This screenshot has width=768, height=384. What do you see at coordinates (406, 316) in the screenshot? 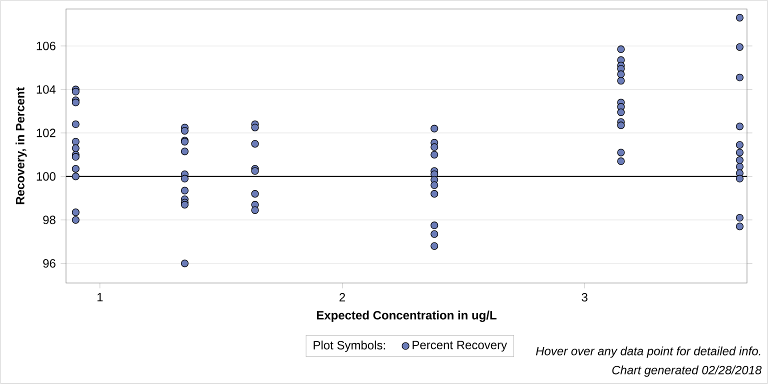
I see `x-axis-title: Expected Concentration in ug/L` at bounding box center [406, 316].